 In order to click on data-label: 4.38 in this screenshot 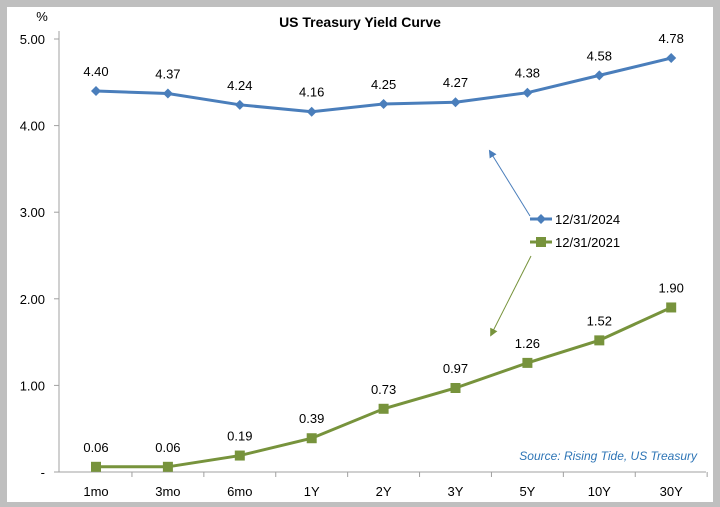, I will do `click(527, 73)`.